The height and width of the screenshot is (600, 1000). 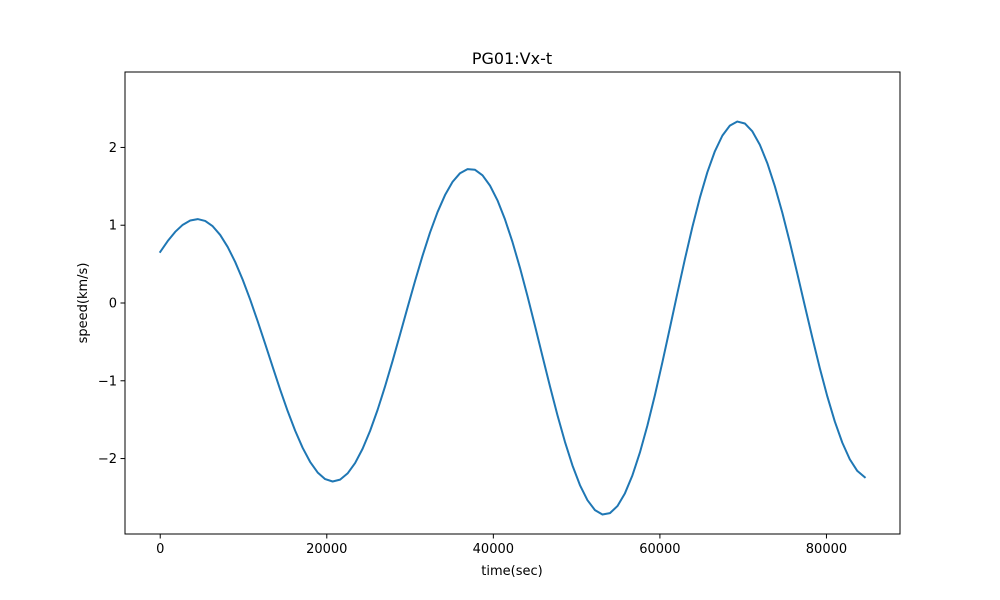 I want to click on y-axis-label: speed(km/s), so click(x=83, y=303).